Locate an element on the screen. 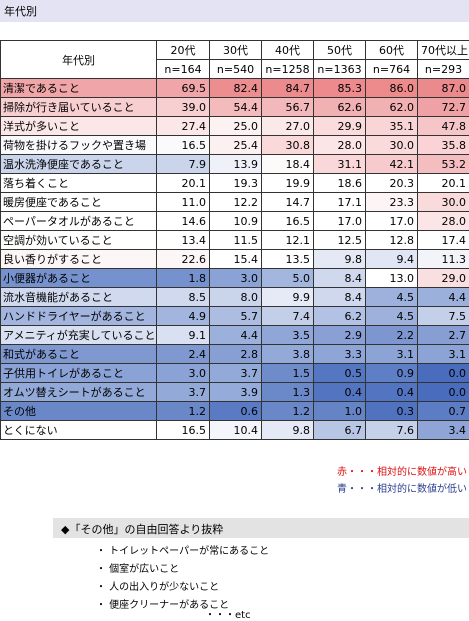 This screenshot has width=469, height=621. table-cell: 85.3 is located at coordinates (340, 88).